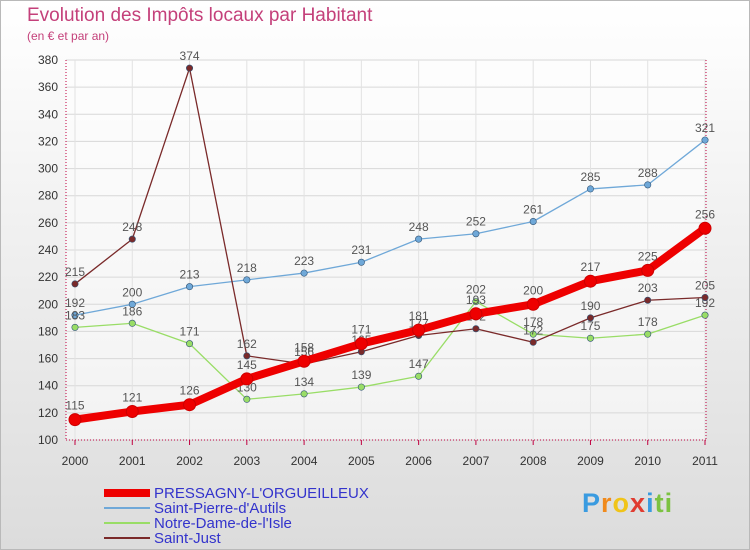 This screenshot has width=750, height=550. I want to click on data-label: 213, so click(190, 275).